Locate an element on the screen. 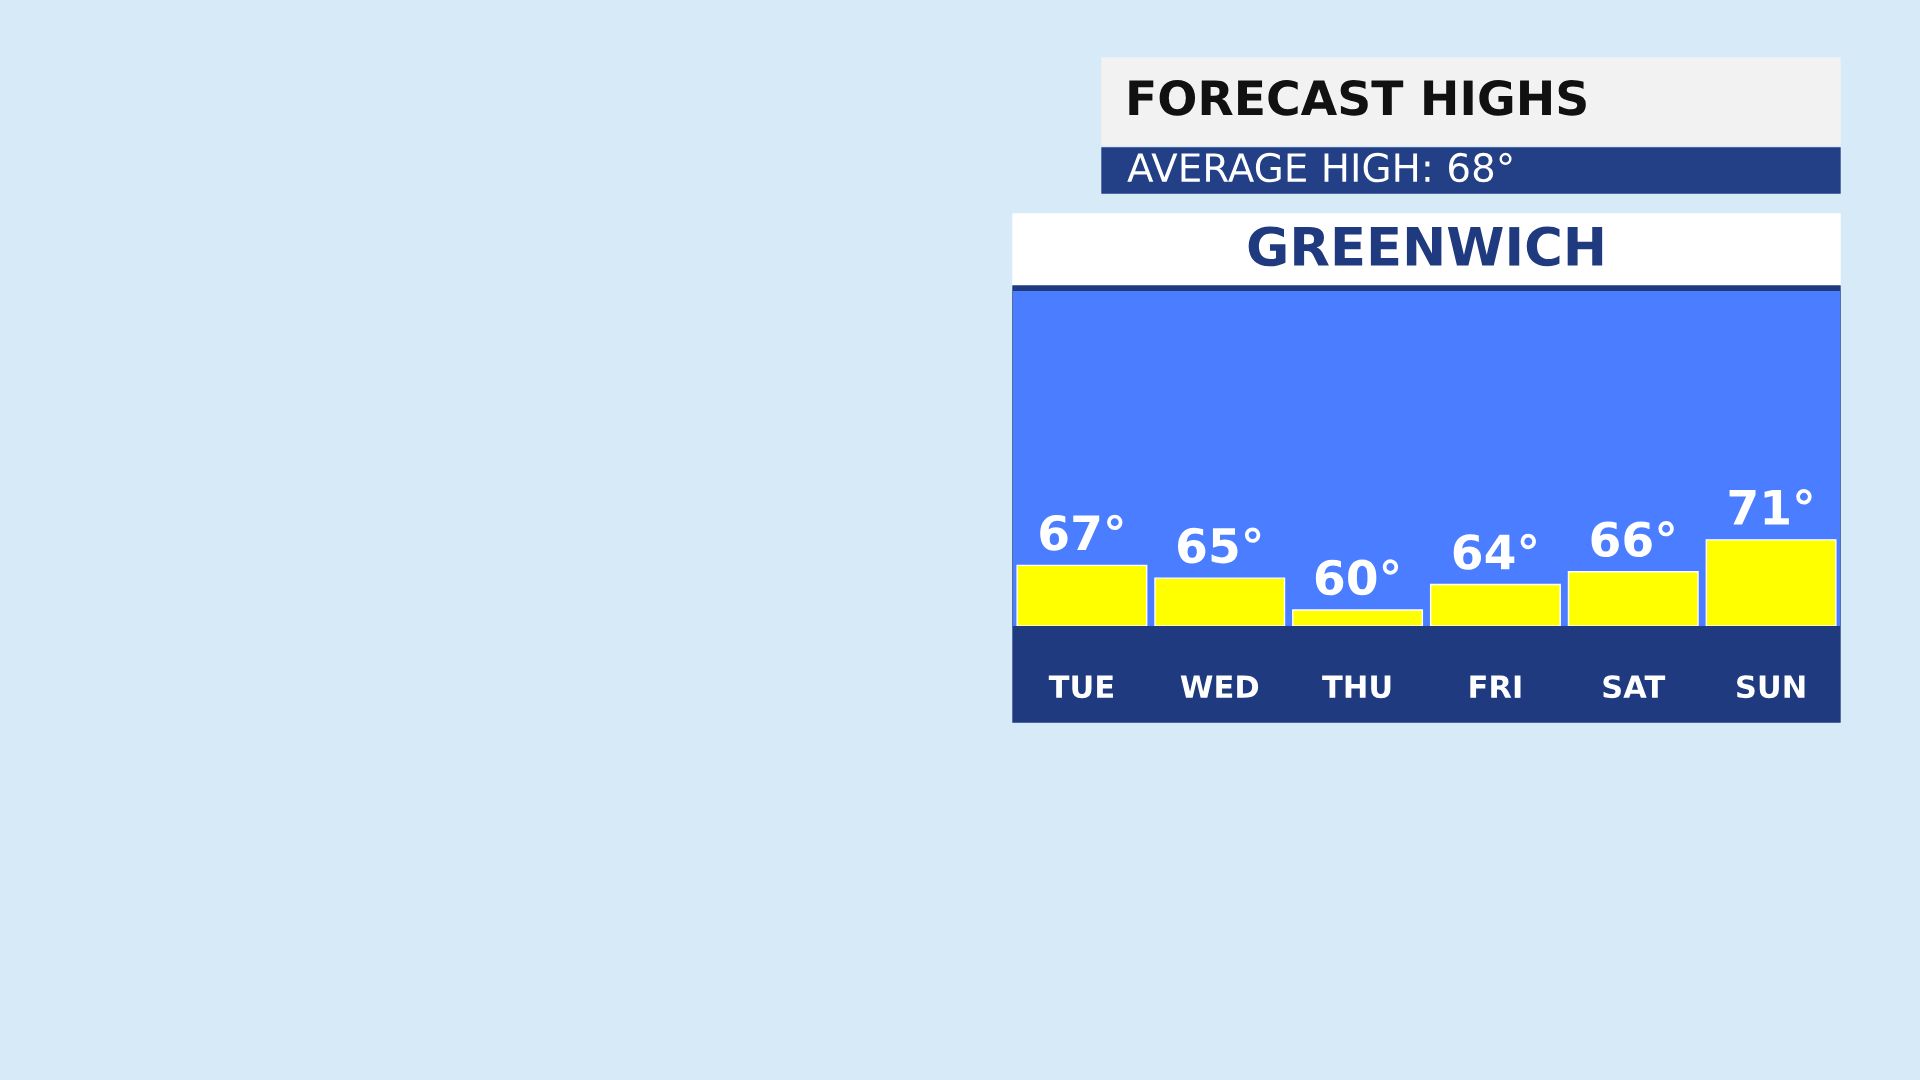 The height and width of the screenshot is (1080, 1920). x-tick-label: SAT is located at coordinates (1634, 687).